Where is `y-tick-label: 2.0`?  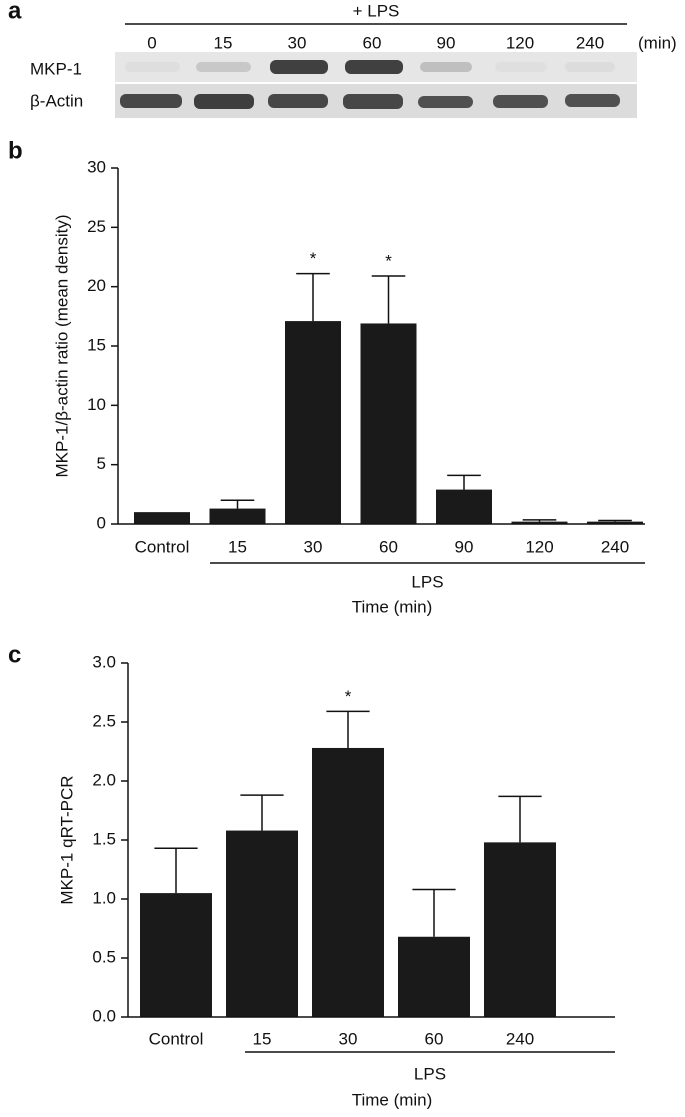 y-tick-label: 2.0 is located at coordinates (104, 779).